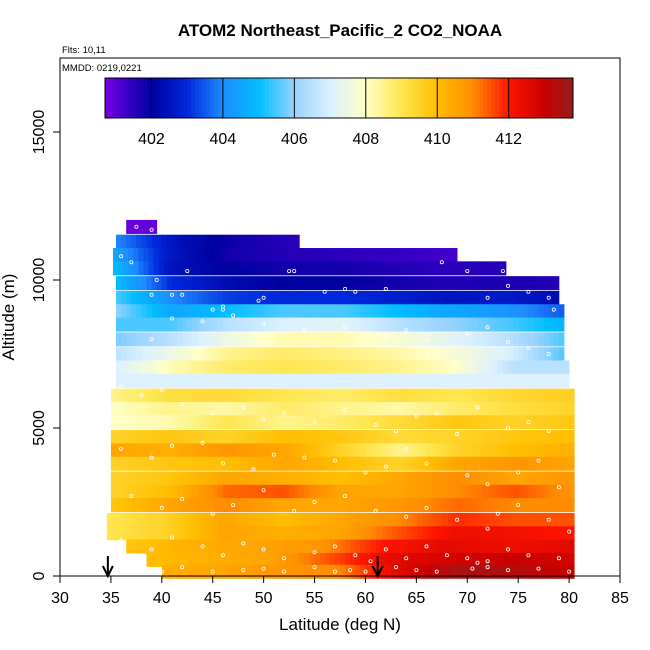 This screenshot has height=650, width=650. I want to click on colorbar-tick-label: 408, so click(365, 139).